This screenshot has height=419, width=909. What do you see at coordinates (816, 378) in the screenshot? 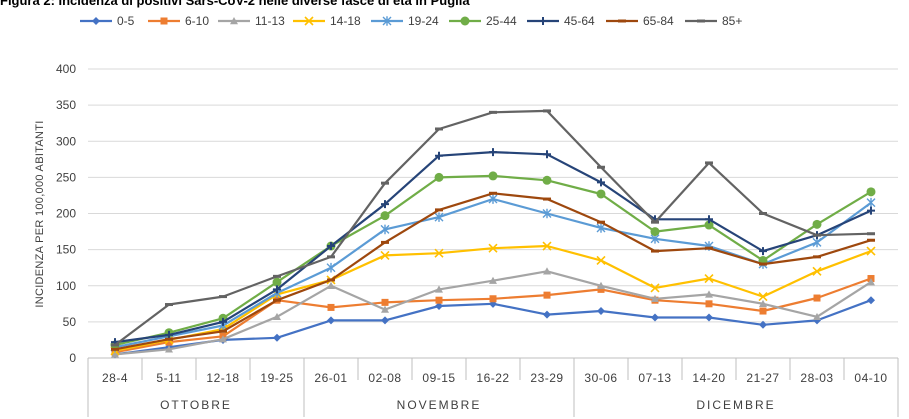
I see `x-tick-label: 28-03` at bounding box center [816, 378].